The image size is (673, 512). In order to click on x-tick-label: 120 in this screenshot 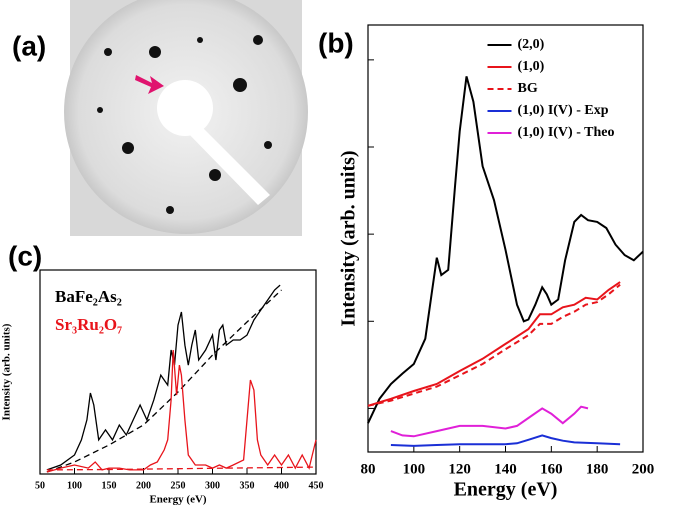, I will do `click(459, 469)`.